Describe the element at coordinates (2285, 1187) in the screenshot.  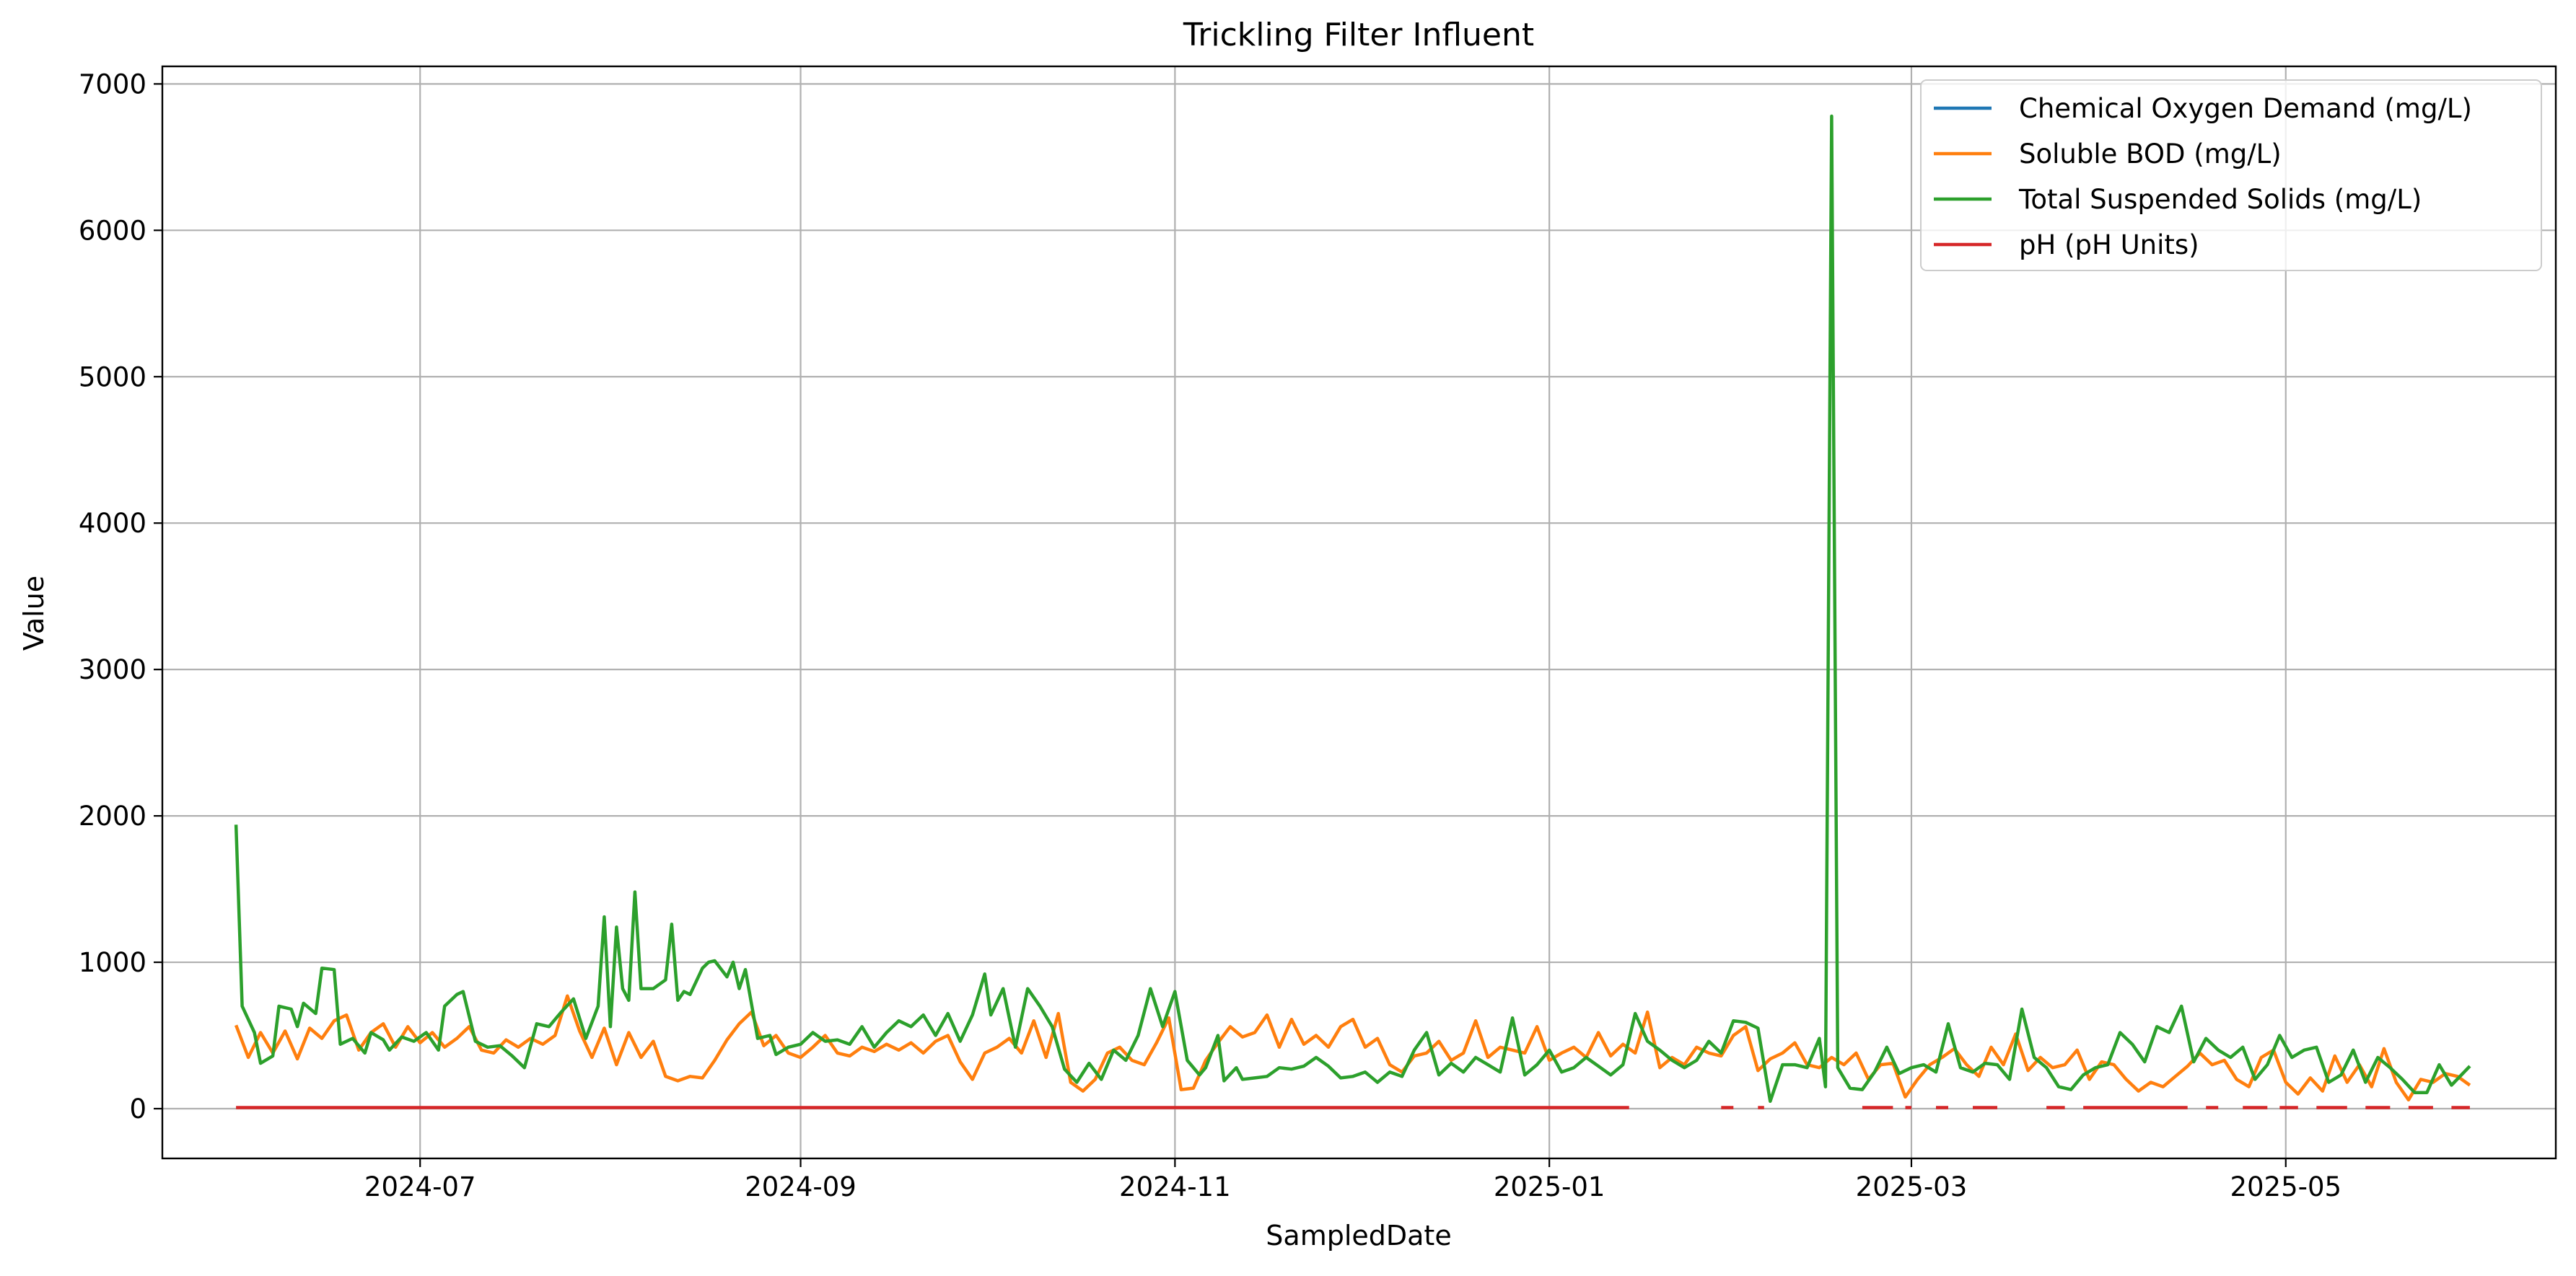
I see `x-tick-label: 2025-05` at that location.